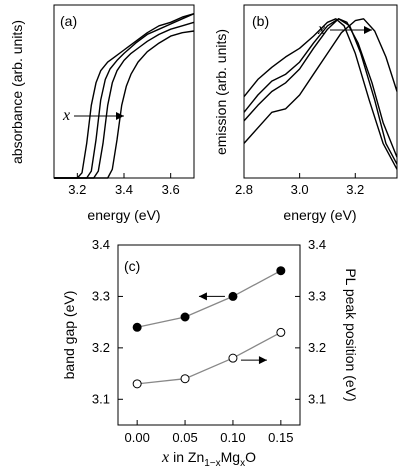  What do you see at coordinates (355, 189) in the screenshot?
I see `panel-b-xtick-label-2: 3.2` at bounding box center [355, 189].